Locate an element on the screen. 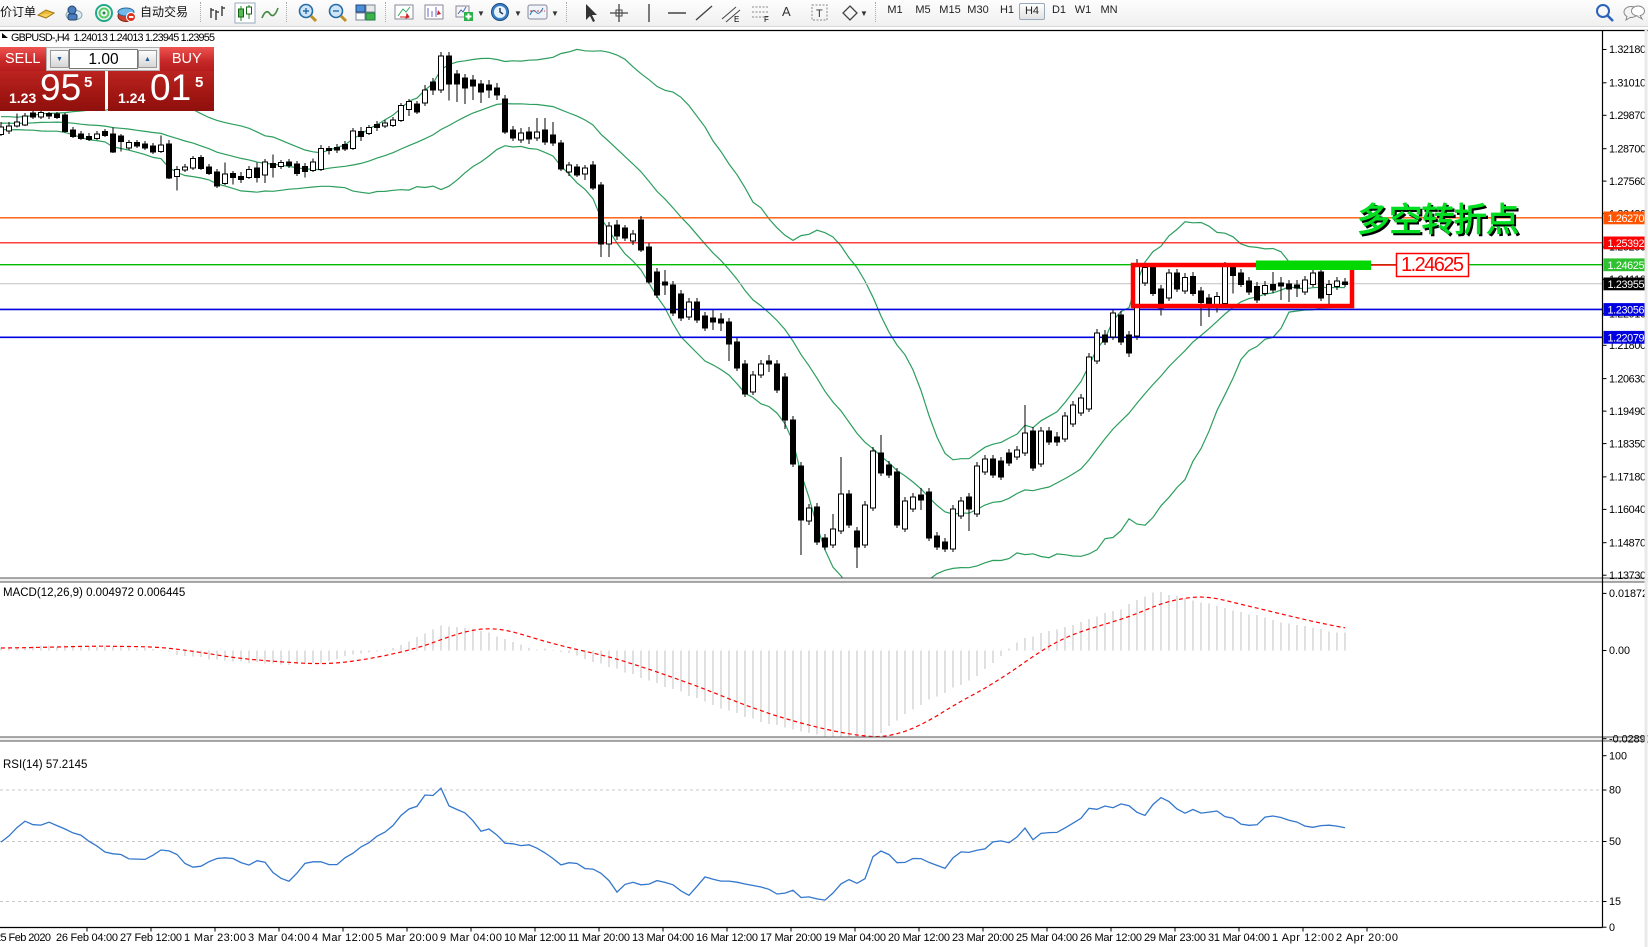 The image size is (1648, 947). svg-text: 1.14870 is located at coordinates (1627, 543).